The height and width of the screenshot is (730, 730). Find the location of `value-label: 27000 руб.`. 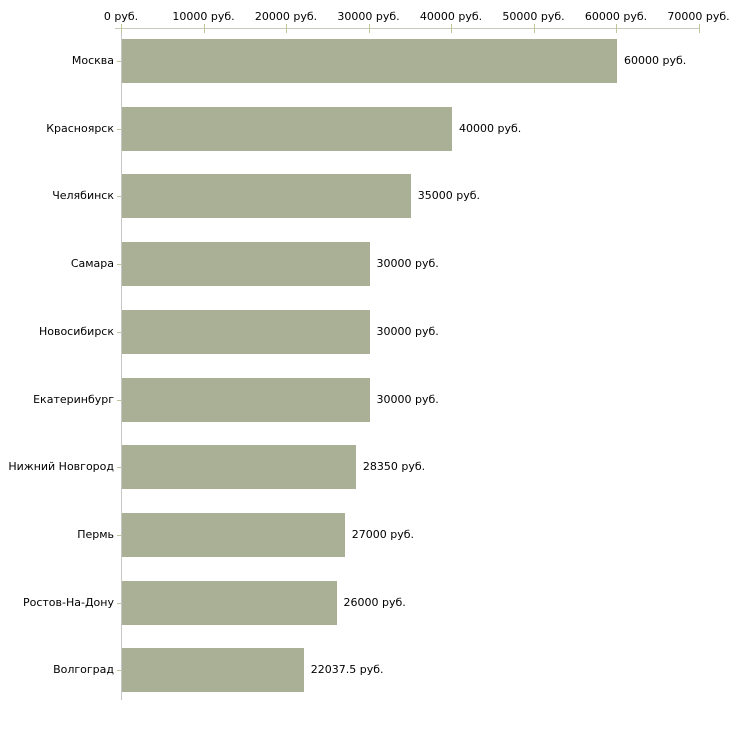

value-label: 27000 руб. is located at coordinates (383, 534).